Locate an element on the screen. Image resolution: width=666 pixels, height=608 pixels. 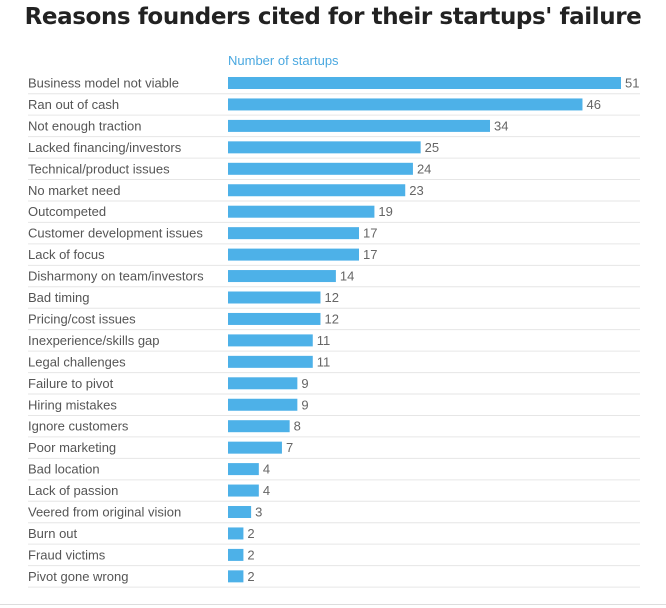
category-label: Inexperience/skills gap is located at coordinates (94, 340).